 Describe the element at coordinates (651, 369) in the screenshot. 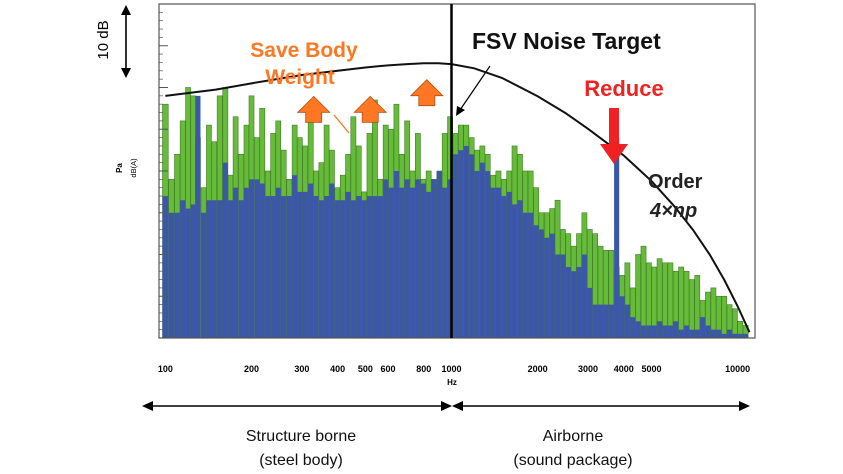

I see `x-tick-label: 5000` at that location.